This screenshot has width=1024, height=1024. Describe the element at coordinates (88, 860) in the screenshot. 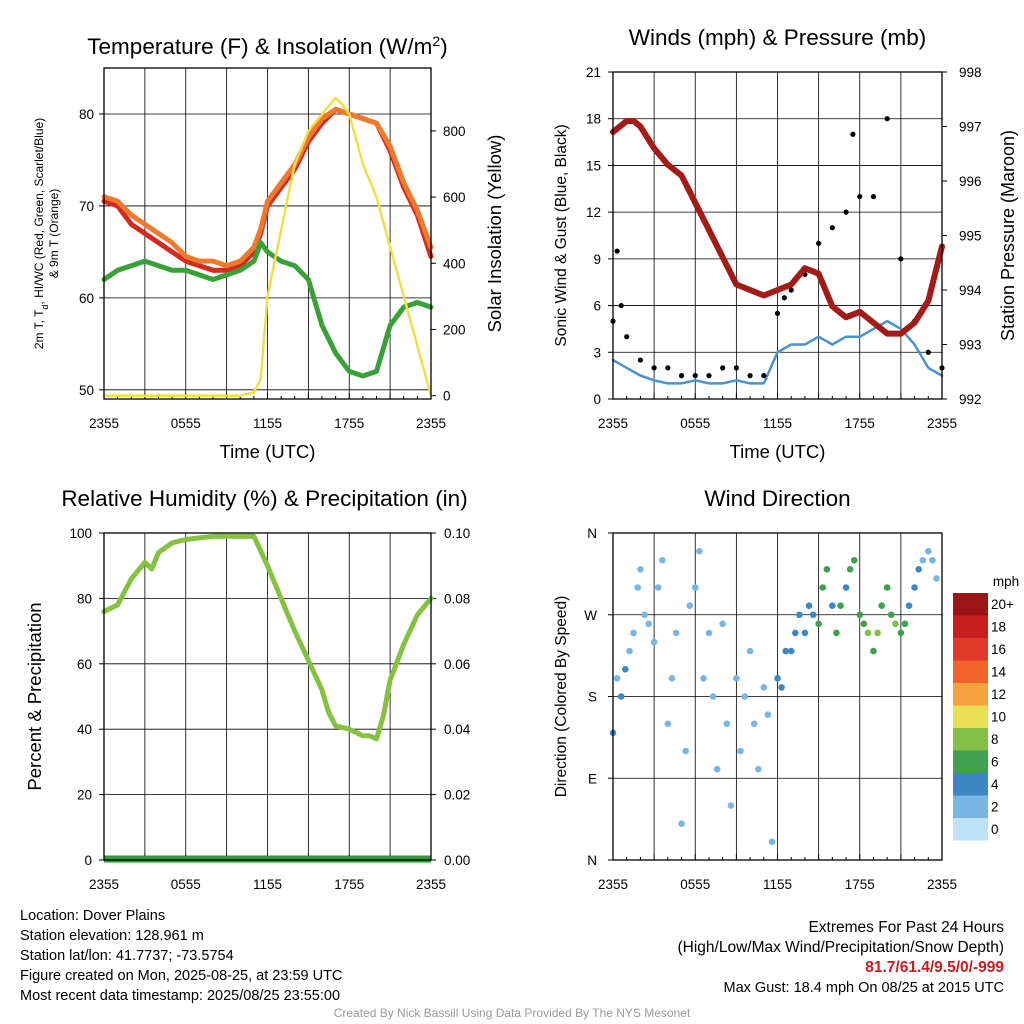

I see `rh-panel-ytick-label: 0` at that location.